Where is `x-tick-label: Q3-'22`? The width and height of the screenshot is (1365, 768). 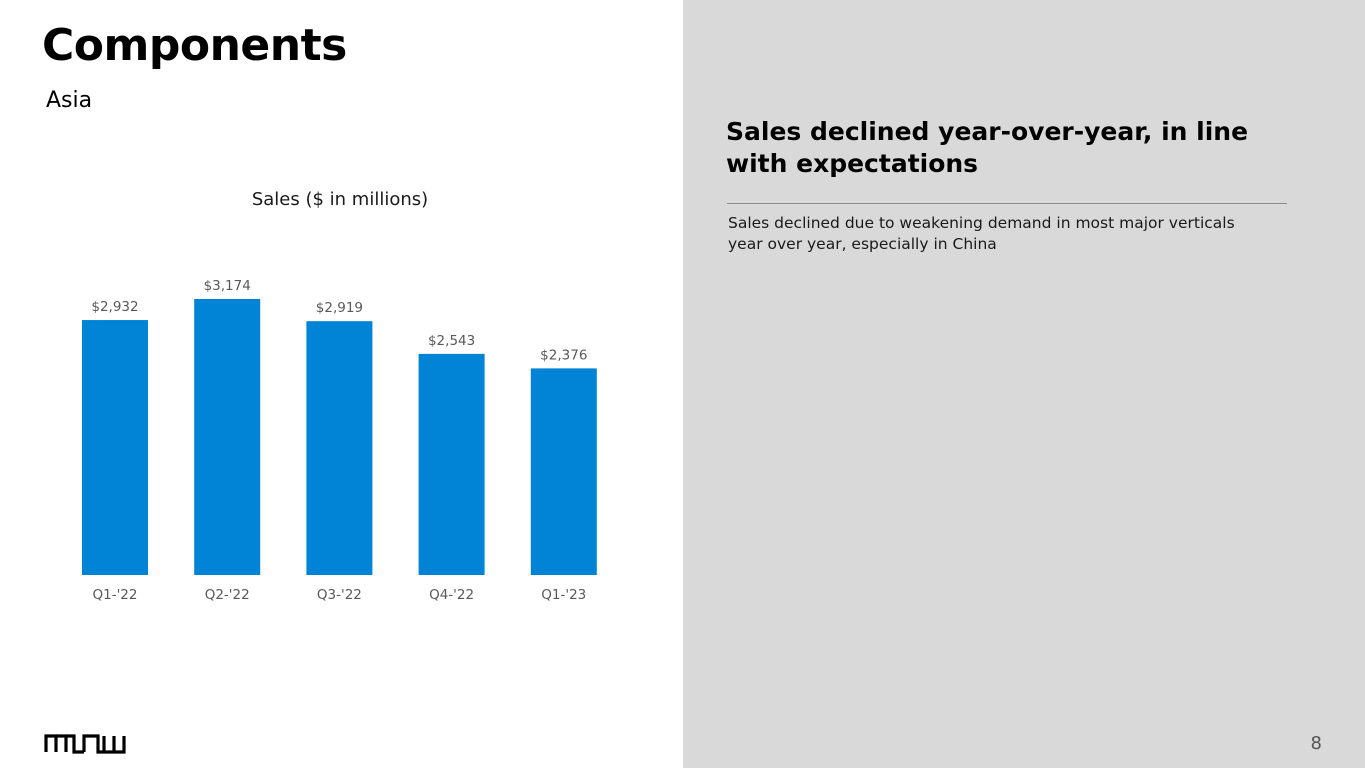 x-tick-label: Q3-'22 is located at coordinates (339, 595).